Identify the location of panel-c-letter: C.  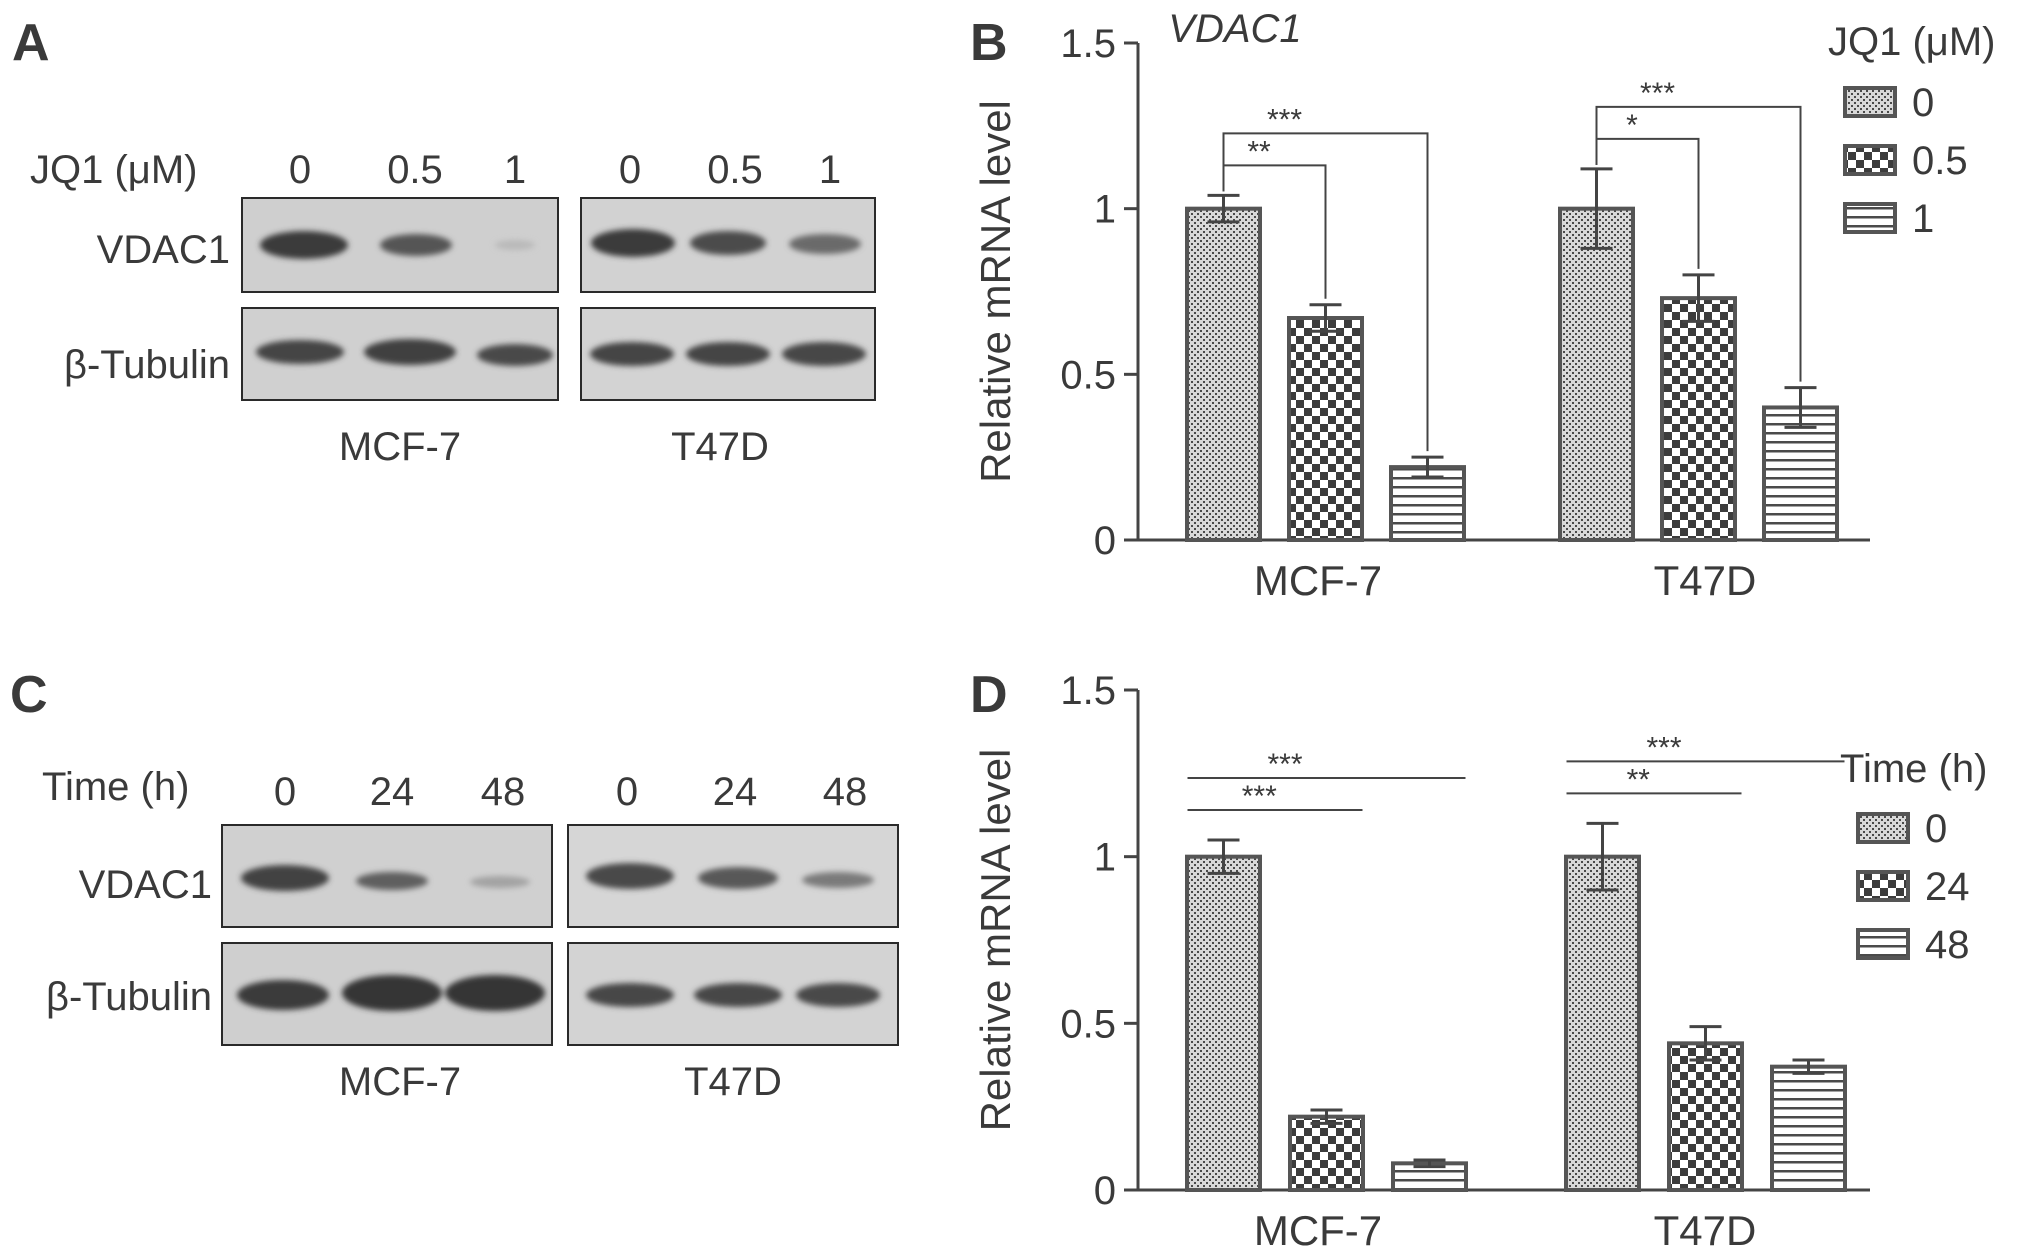
(29, 695).